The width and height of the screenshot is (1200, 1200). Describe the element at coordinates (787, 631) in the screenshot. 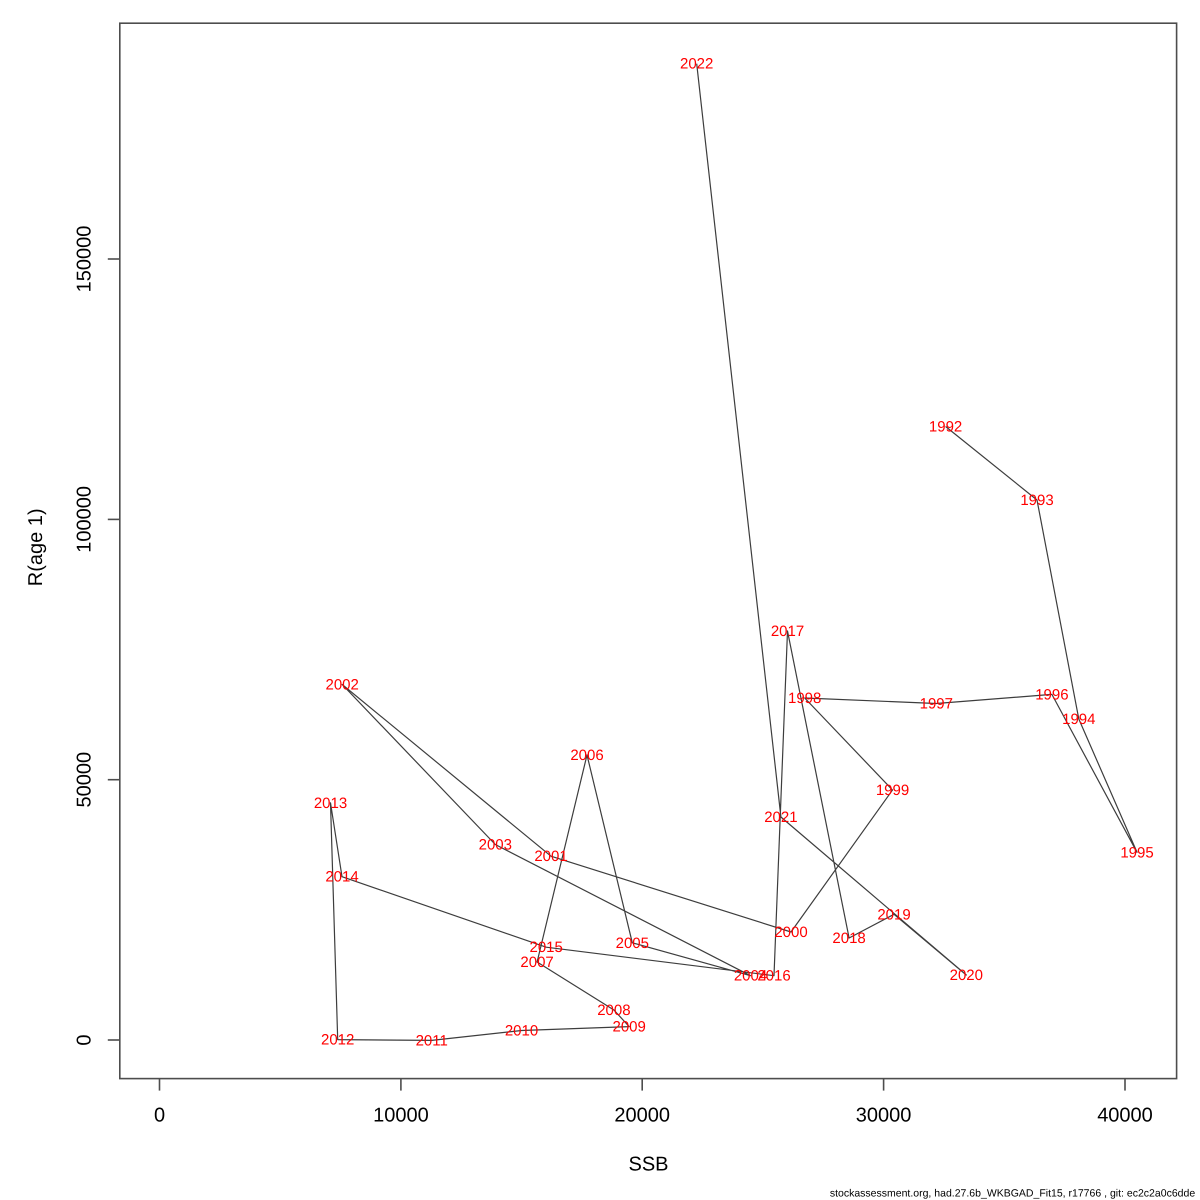

I see `svg-text: 2017` at that location.